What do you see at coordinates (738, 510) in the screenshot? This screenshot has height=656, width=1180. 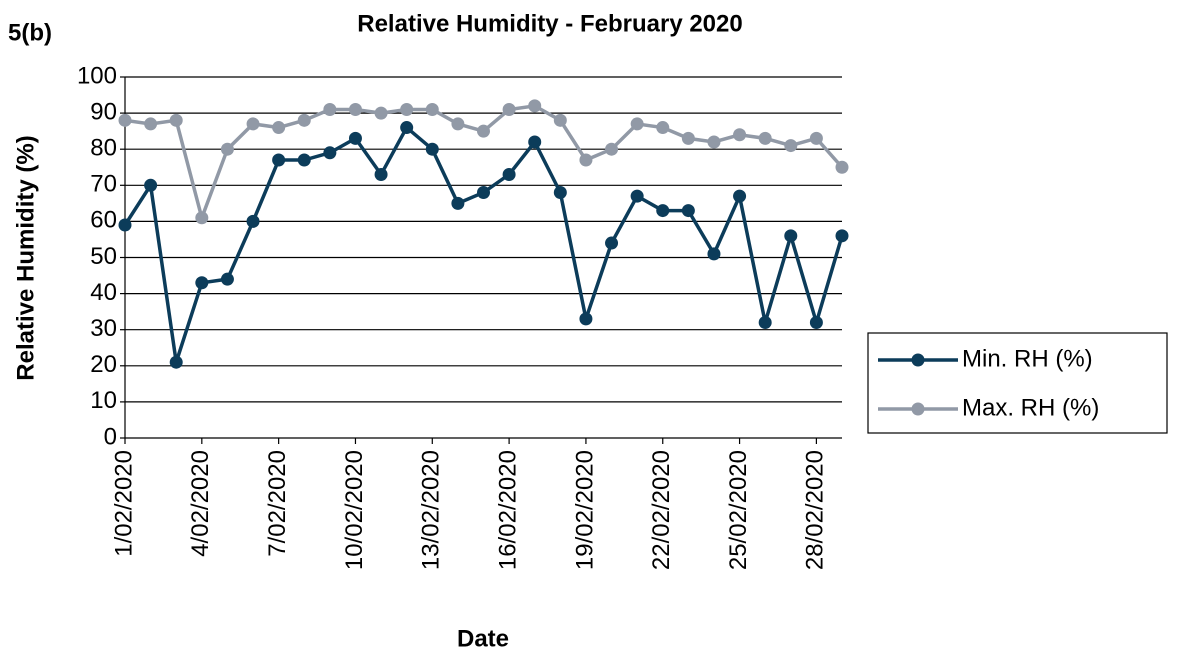 I see `x-tick-label: 25/02/2020` at bounding box center [738, 510].